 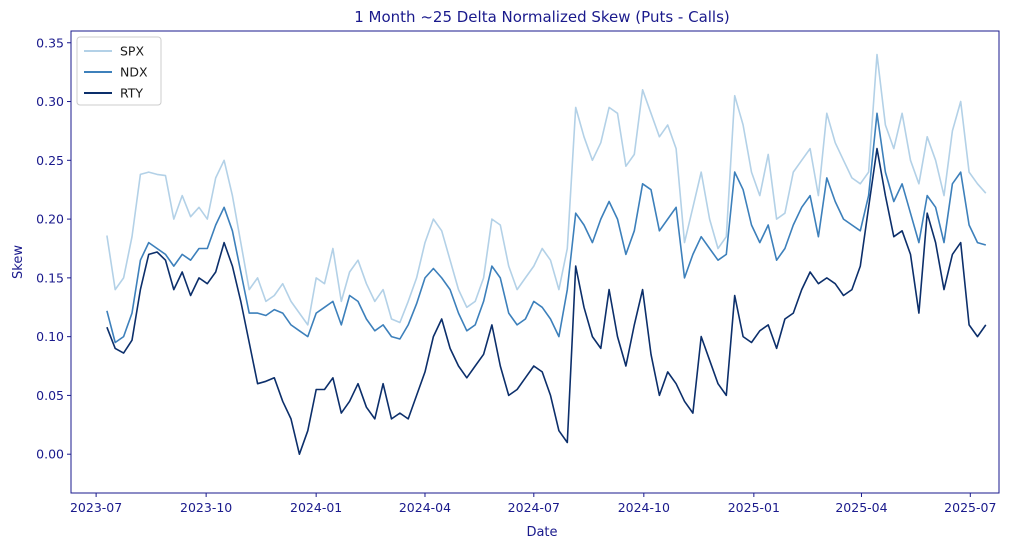 I want to click on legend-label-rty: RTY, so click(x=131, y=93).